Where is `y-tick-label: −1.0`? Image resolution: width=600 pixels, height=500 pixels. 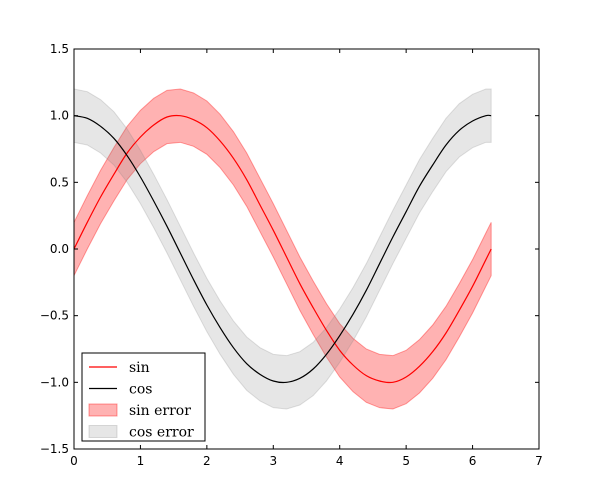
y-tick-label: −1.0 is located at coordinates (54, 382).